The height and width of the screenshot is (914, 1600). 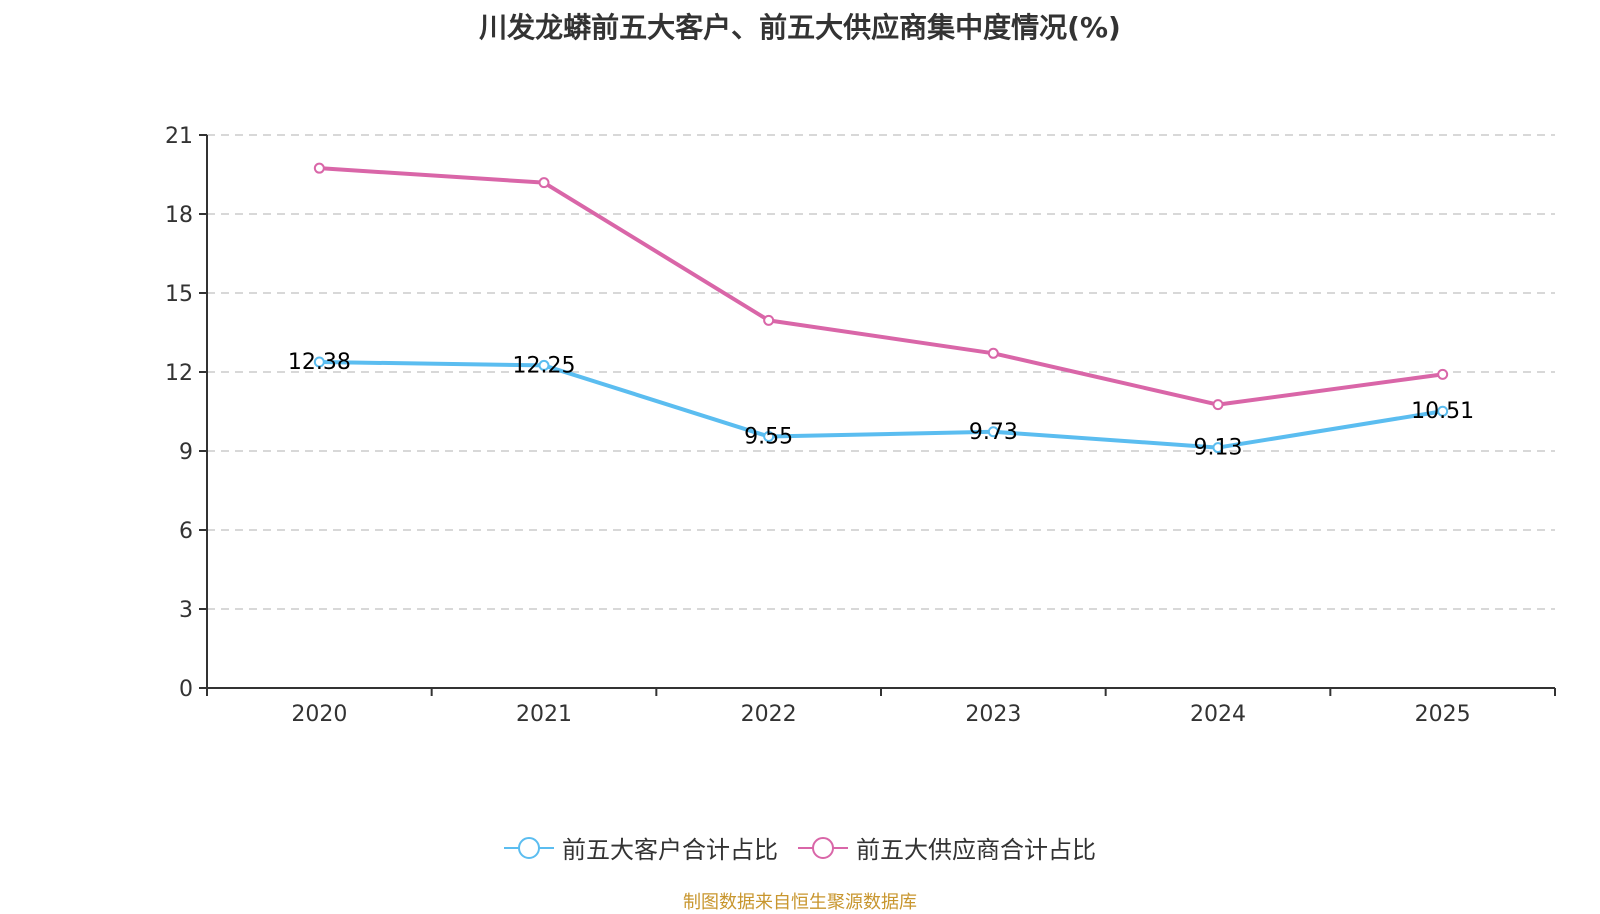 I want to click on x-tick-label: 2023, so click(x=993, y=714).